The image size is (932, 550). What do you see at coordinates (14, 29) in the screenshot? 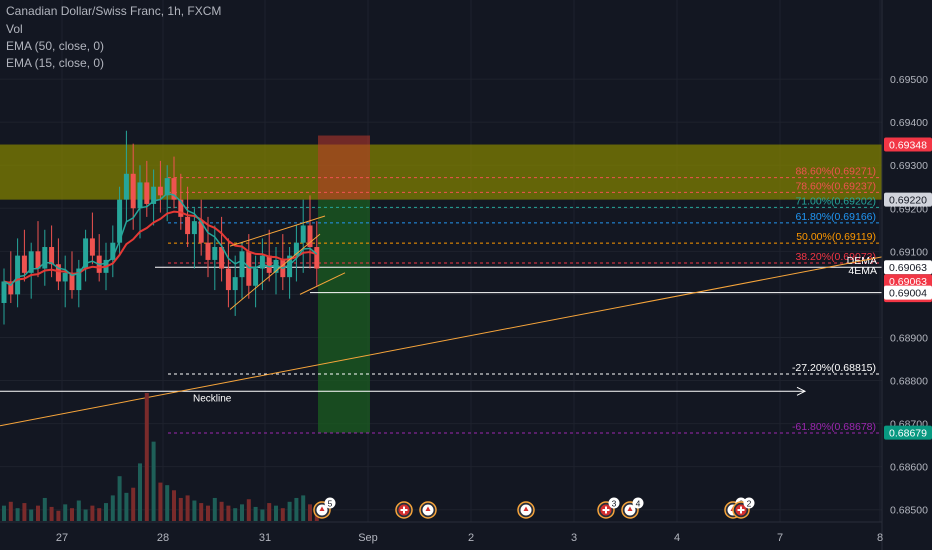
I see `indicator-vol: Vol` at bounding box center [14, 29].